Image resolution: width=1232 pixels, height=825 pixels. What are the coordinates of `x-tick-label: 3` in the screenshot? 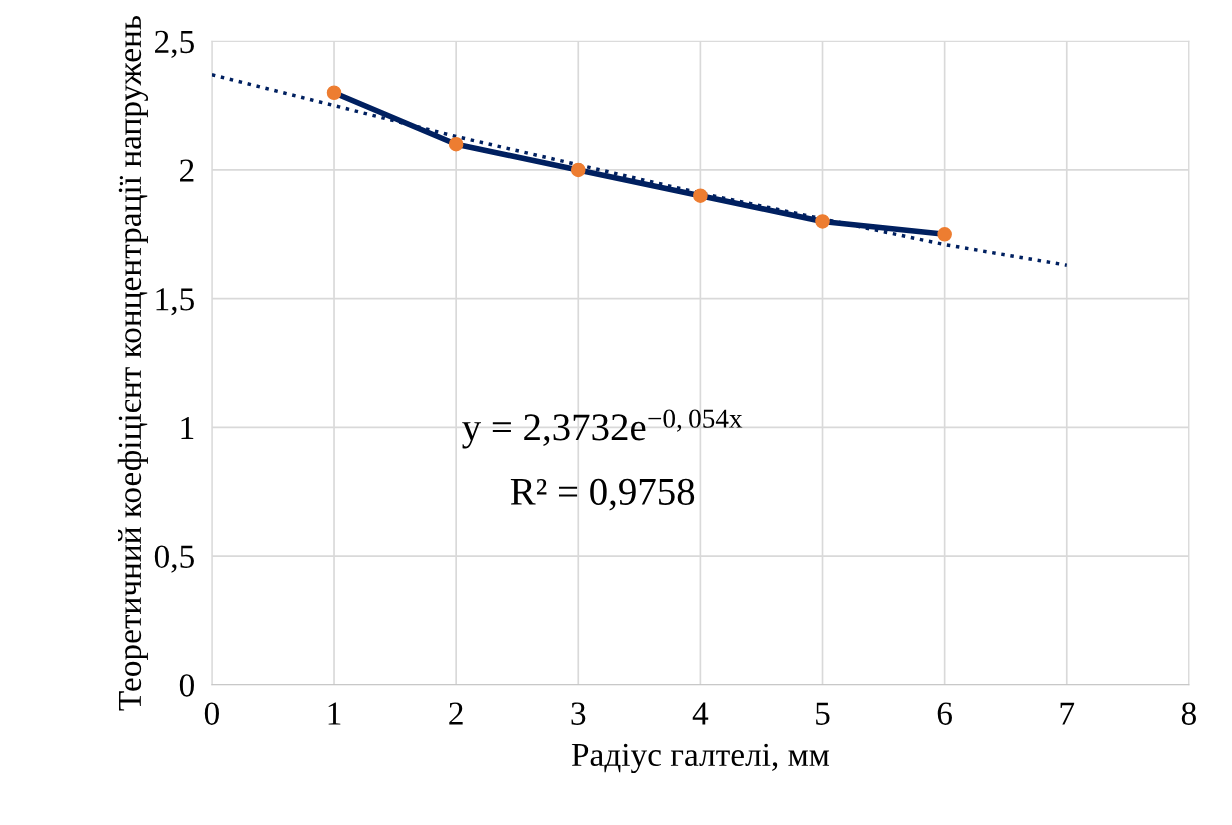 It's located at (578, 713).